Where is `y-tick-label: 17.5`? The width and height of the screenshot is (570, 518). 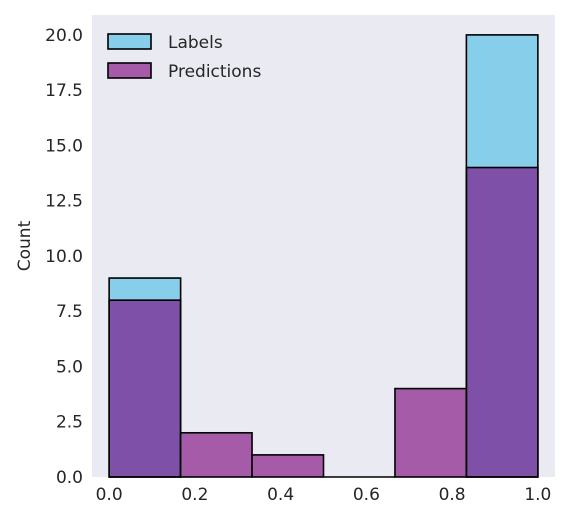 y-tick-label: 17.5 is located at coordinates (64, 91).